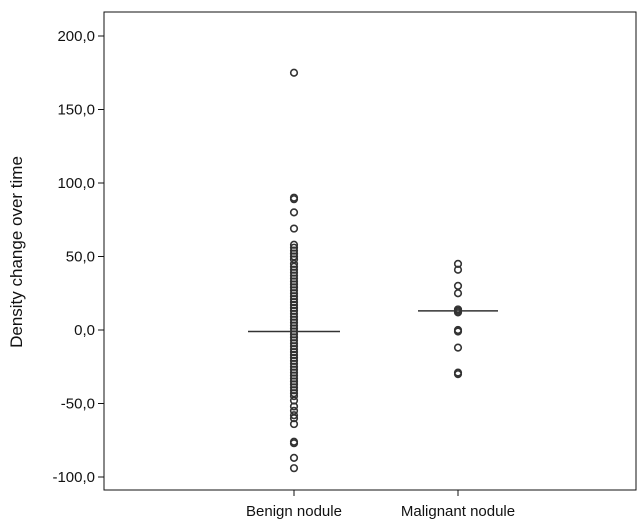 The image size is (643, 528). Describe the element at coordinates (373, 321) in the screenshot. I see `median-lines` at that location.